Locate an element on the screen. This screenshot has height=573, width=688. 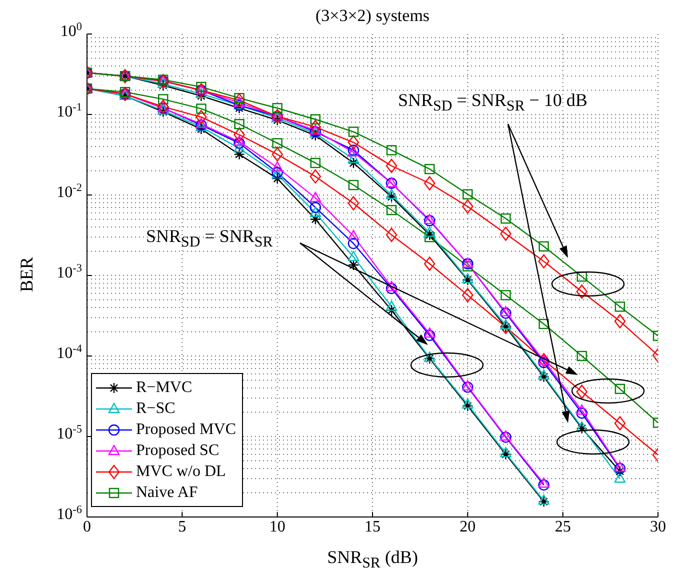
chart-title: (3×3×2) systems is located at coordinates (372, 16).